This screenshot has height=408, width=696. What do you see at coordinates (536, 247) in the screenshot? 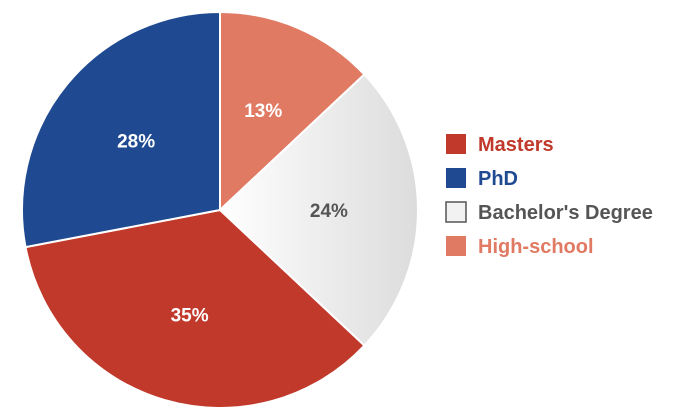
I see `legend-label-high-school: High-school` at bounding box center [536, 247].